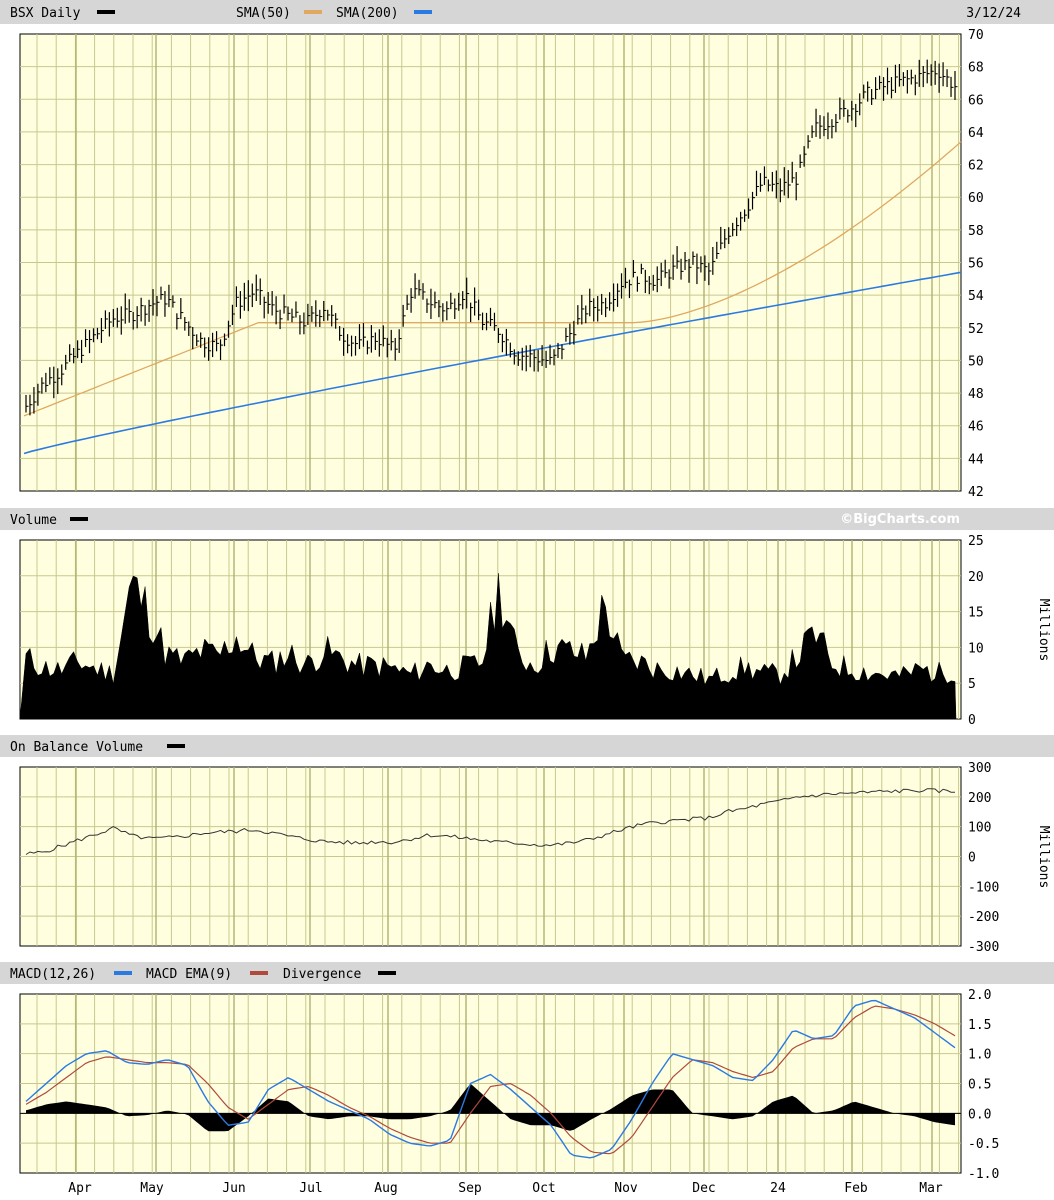  Describe the element at coordinates (976, 648) in the screenshot. I see `volume-tick-label: 10` at that location.